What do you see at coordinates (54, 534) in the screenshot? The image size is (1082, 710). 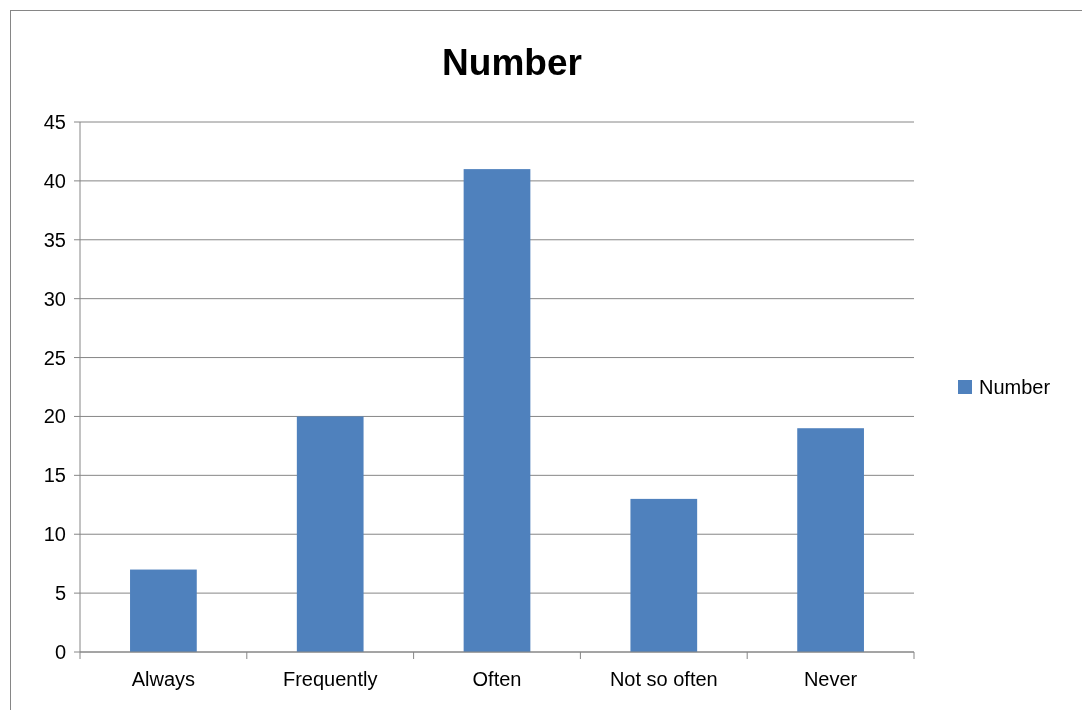 I see `y-tick-label: 10` at bounding box center [54, 534].